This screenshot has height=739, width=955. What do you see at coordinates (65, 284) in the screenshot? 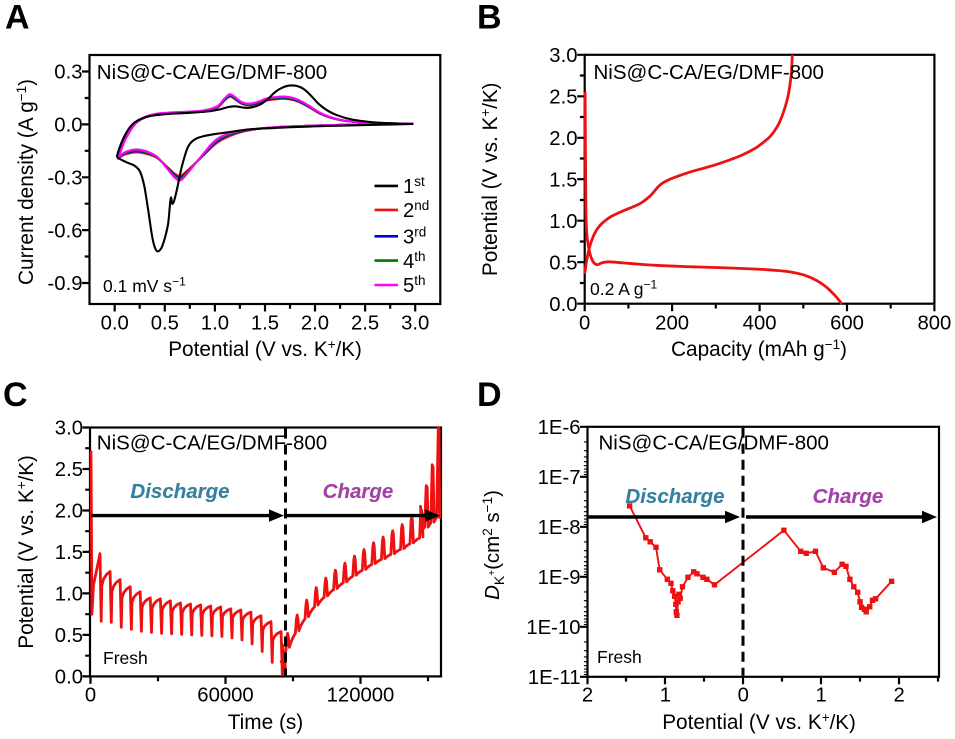
I see `svg-text: -0.9` at bounding box center [65, 284].